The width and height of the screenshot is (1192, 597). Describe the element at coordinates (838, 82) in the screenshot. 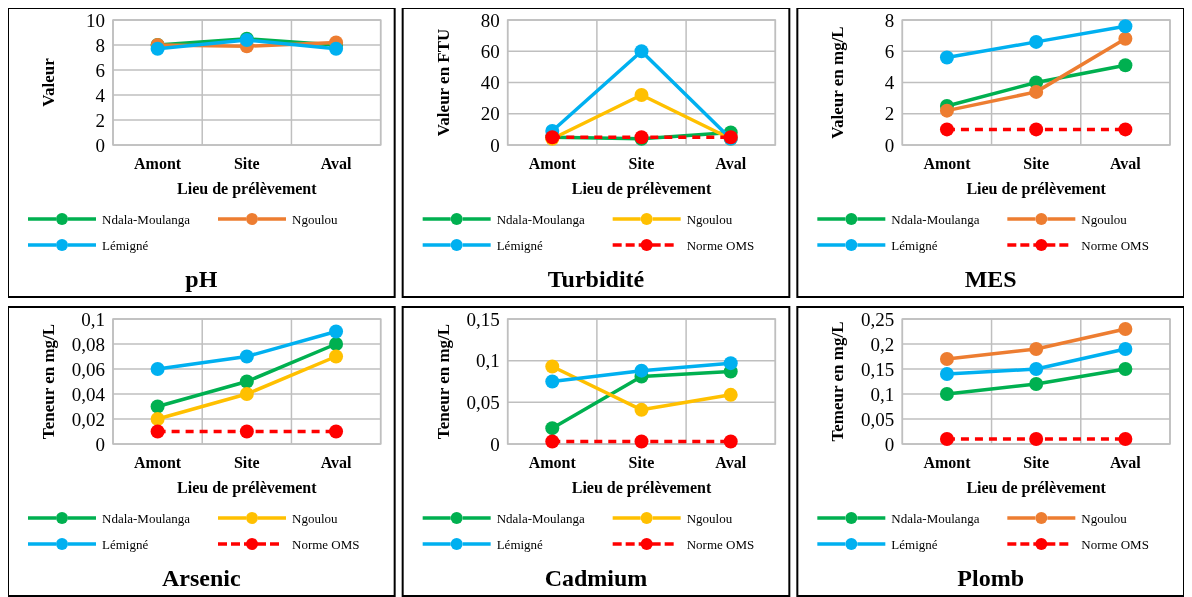

I see `y-axis-title: Valeur en mg/L` at that location.